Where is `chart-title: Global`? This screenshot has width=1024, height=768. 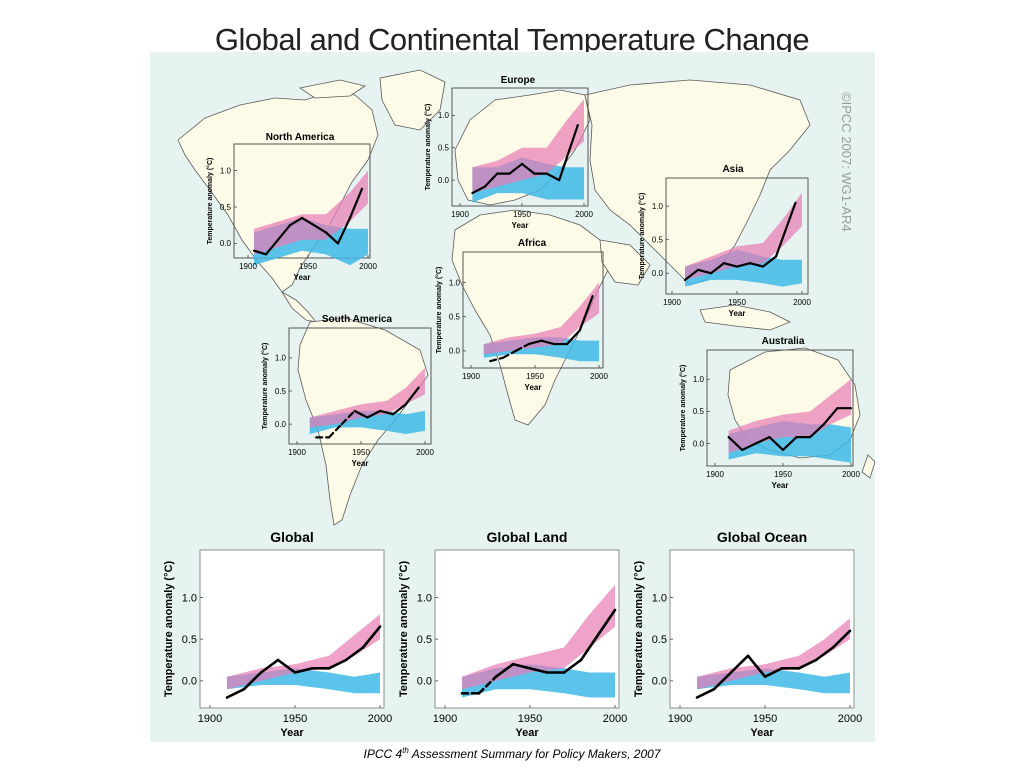
chart-title: Global is located at coordinates (292, 537).